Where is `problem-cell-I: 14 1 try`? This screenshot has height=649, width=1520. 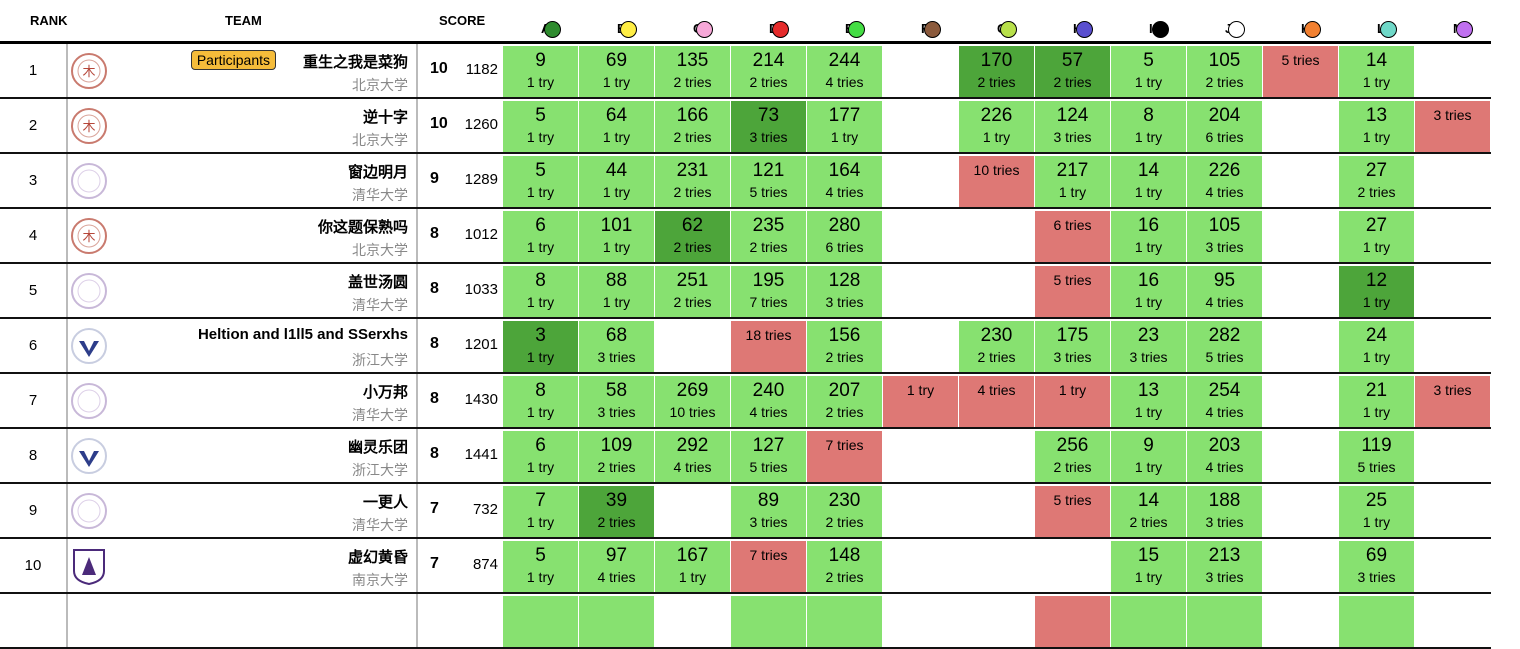 problem-cell-I: 14 1 try is located at coordinates (1148, 181).